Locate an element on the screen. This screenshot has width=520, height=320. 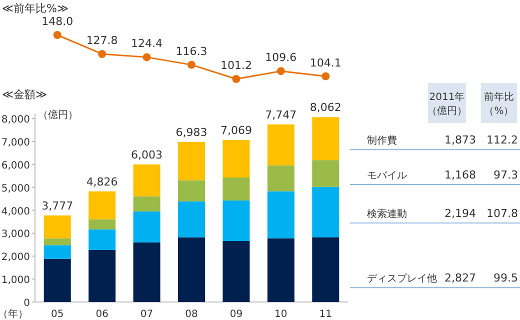
data-label: 109.6 is located at coordinates (281, 57).